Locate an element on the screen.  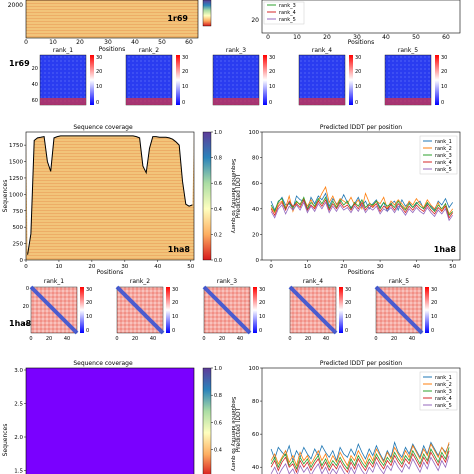
ytick-label: 40 is located at coordinates (255, 210).